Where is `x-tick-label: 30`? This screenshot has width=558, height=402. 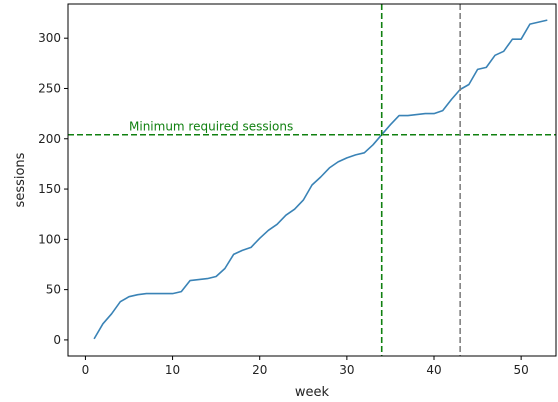
x-tick-label: 30 is located at coordinates (346, 370).